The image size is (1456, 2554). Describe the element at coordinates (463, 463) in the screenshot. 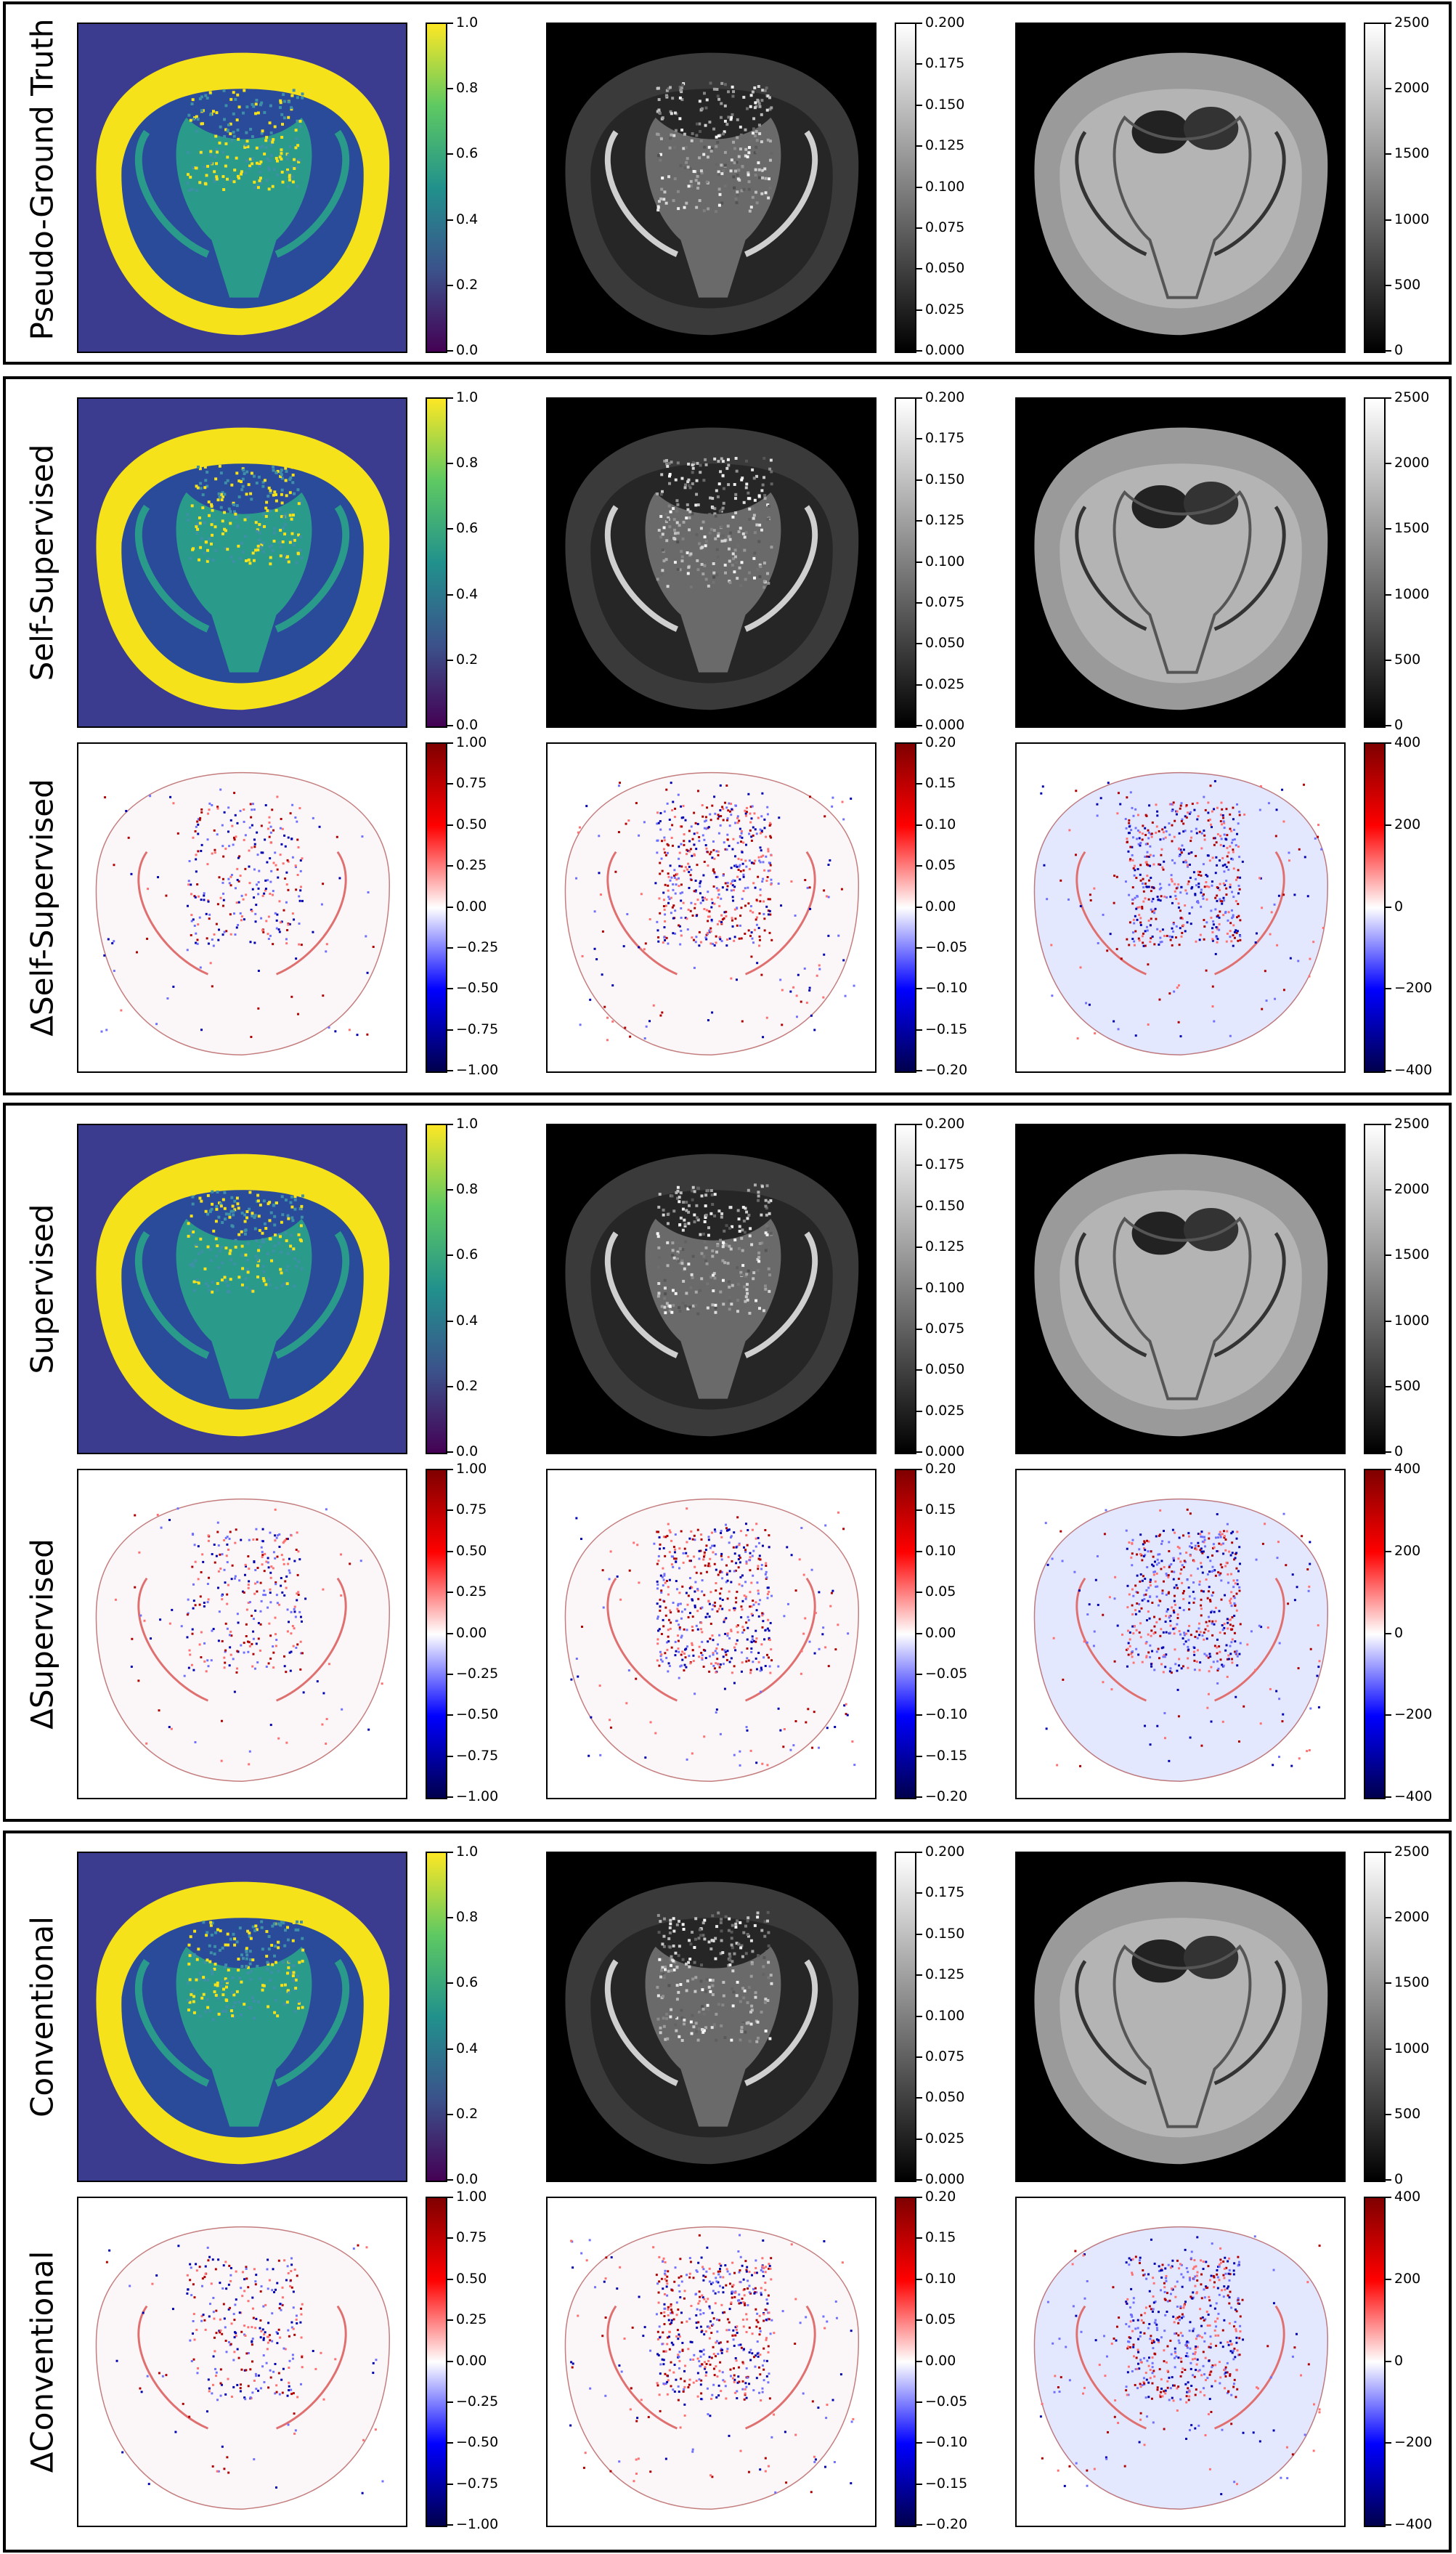

I see `colorbar-tick: 0.8` at that location.